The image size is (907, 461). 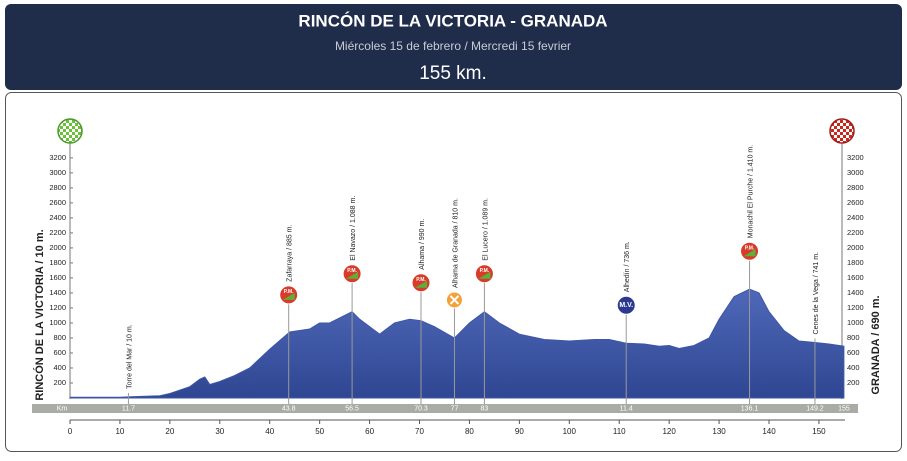 I want to click on km-marker-label: 56.5, so click(x=352, y=408).